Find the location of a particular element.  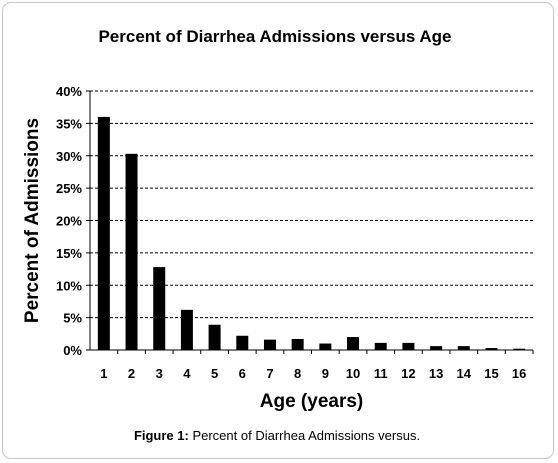

x-axis-title: Age (years) is located at coordinates (312, 401).